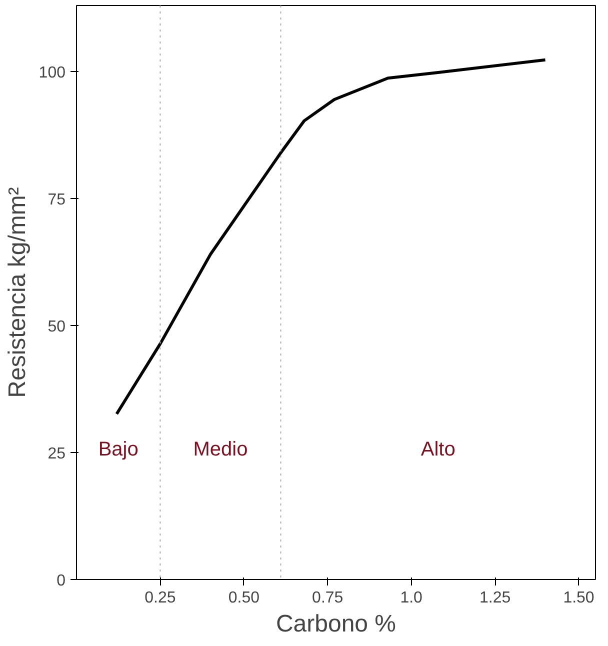  What do you see at coordinates (438, 449) in the screenshot?
I see `annotation: Alto` at bounding box center [438, 449].